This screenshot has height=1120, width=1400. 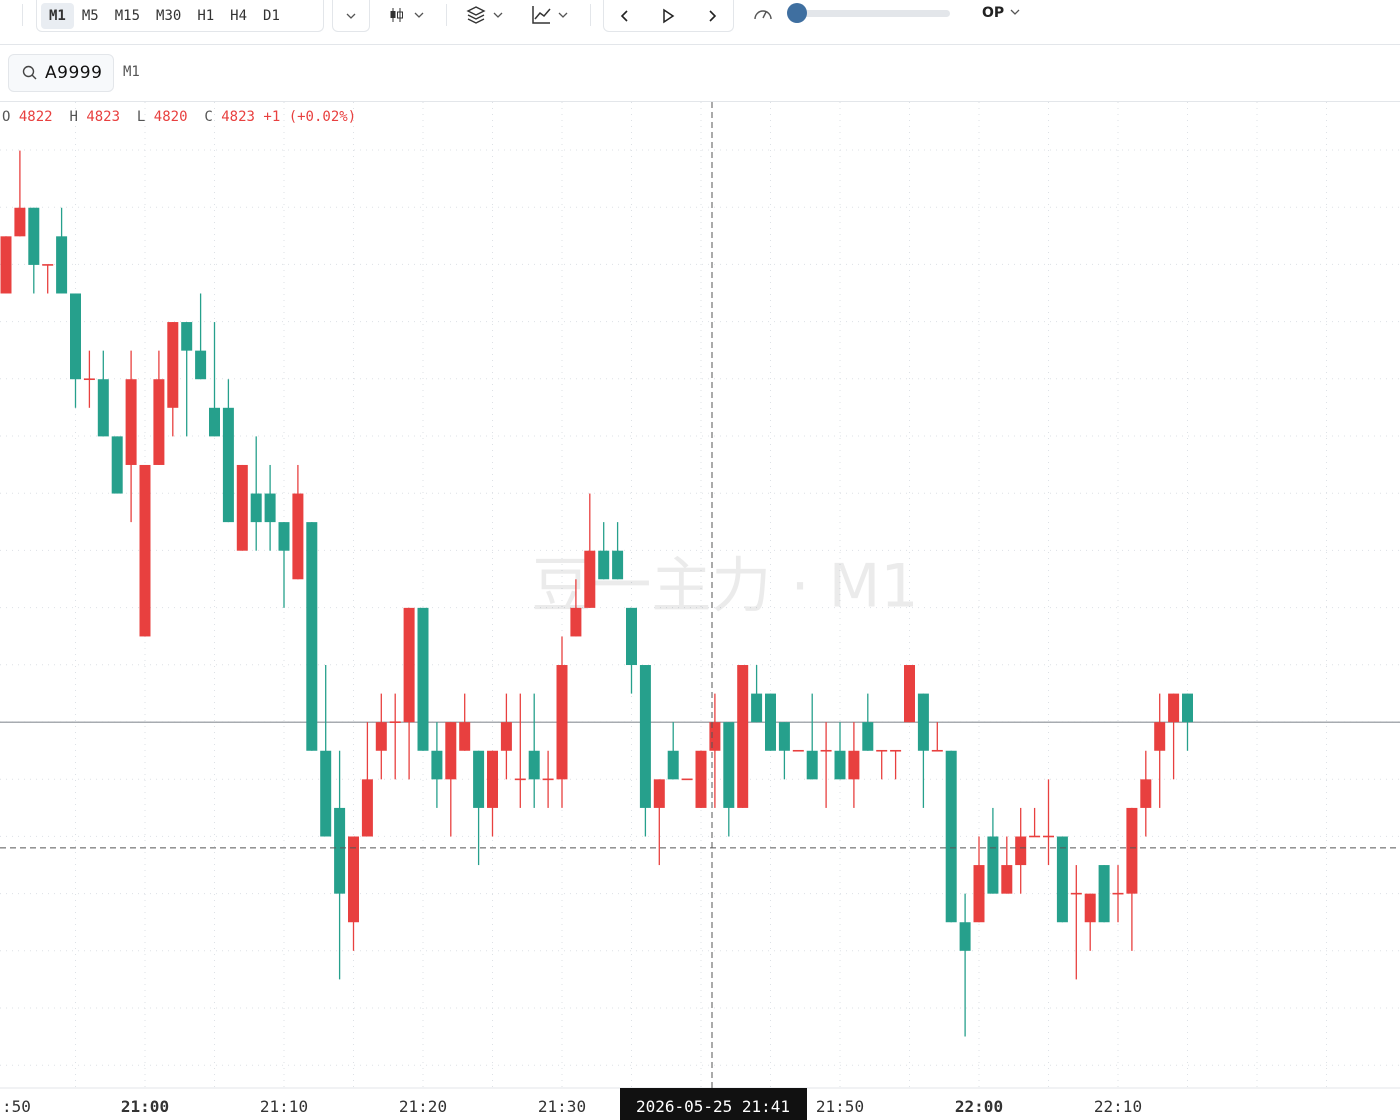 I want to click on step-back-button, so click(x=625, y=16).